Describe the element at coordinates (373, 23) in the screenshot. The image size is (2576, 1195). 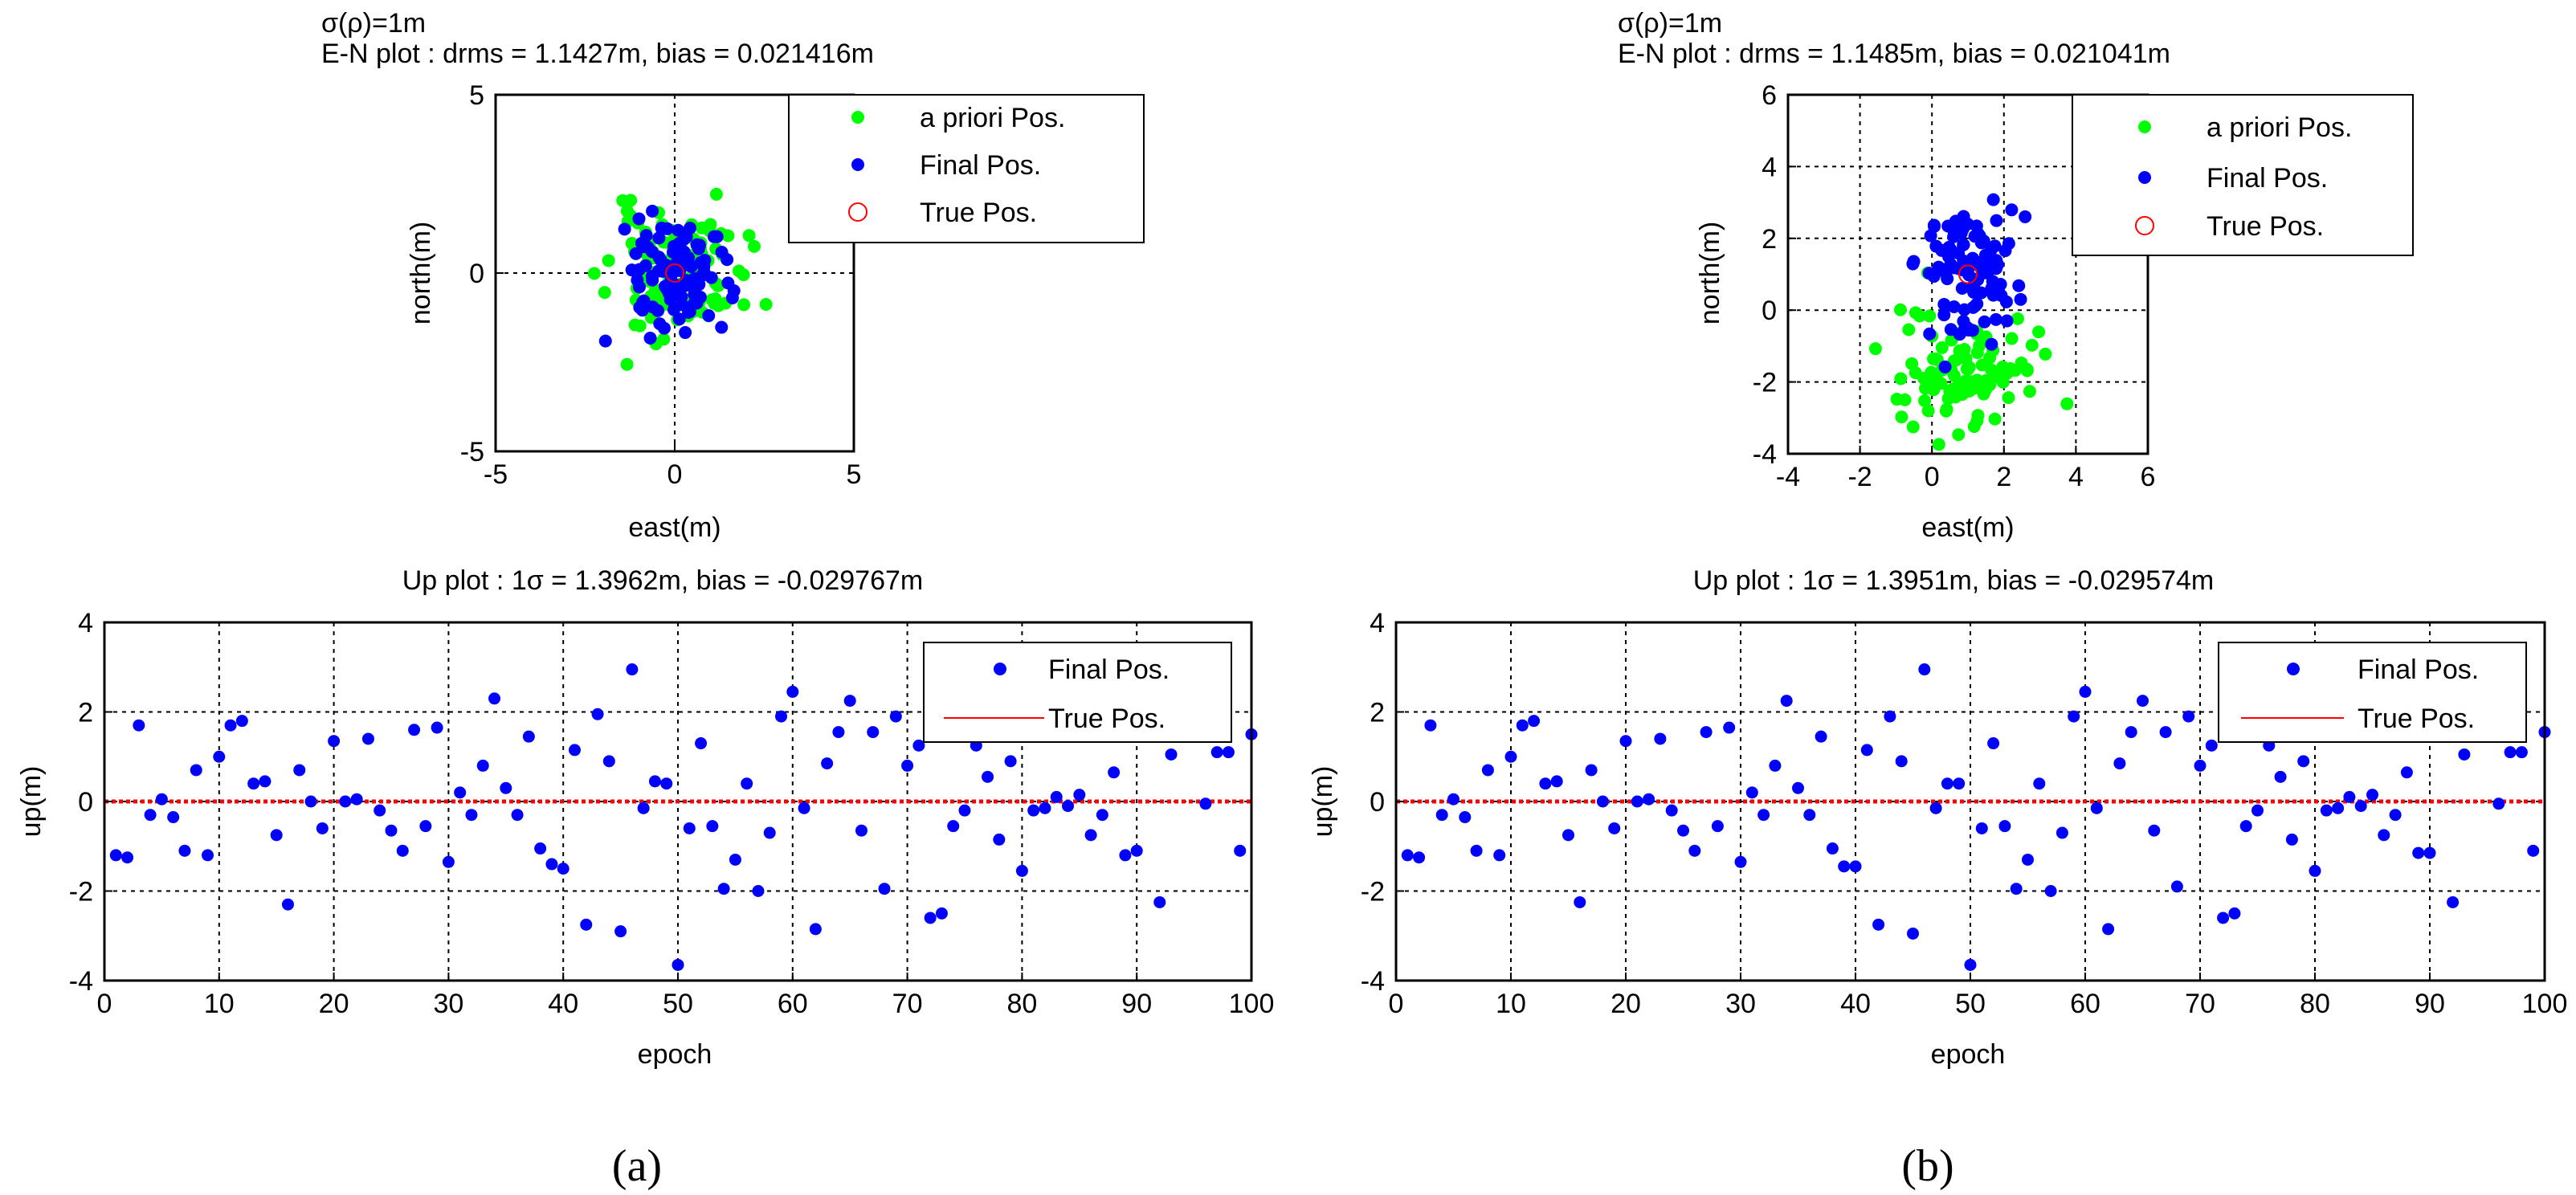
I see `en-title-line1-a: σ(ρ)=1m` at that location.